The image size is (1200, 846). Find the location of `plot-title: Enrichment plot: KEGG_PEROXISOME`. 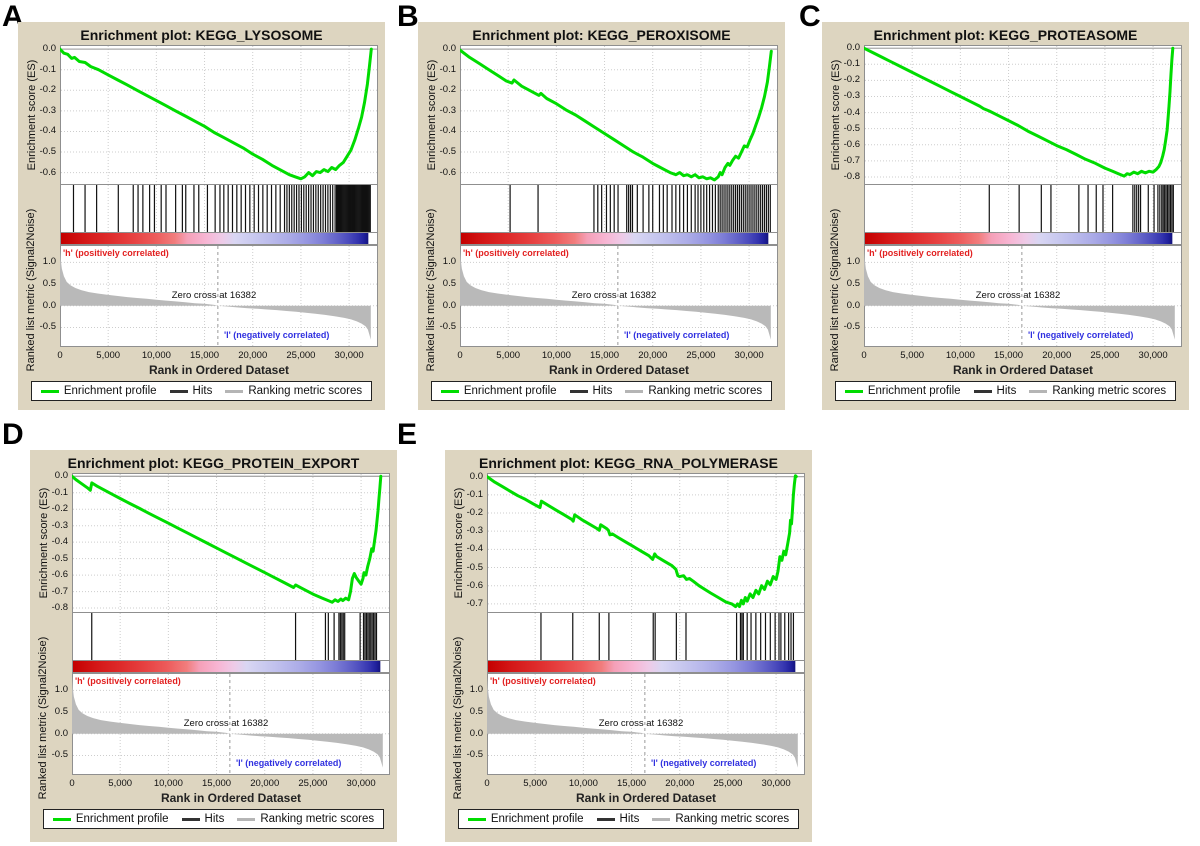

plot-title: Enrichment plot: KEGG_PEROXISOME is located at coordinates (601, 35).